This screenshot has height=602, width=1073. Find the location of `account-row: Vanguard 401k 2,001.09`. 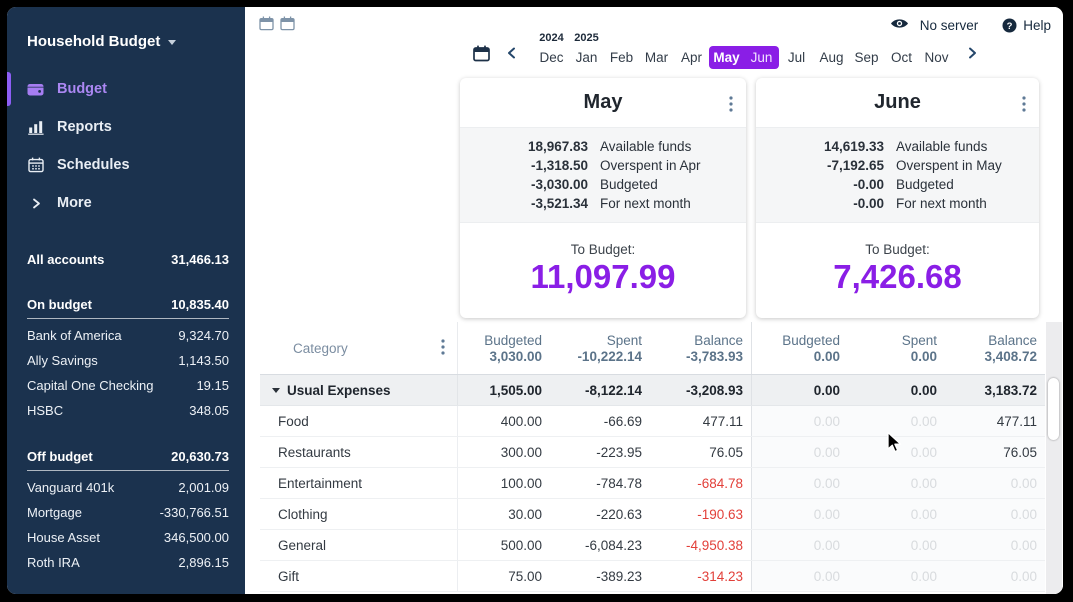

account-row: Vanguard 401k 2,001.09 is located at coordinates (128, 487).